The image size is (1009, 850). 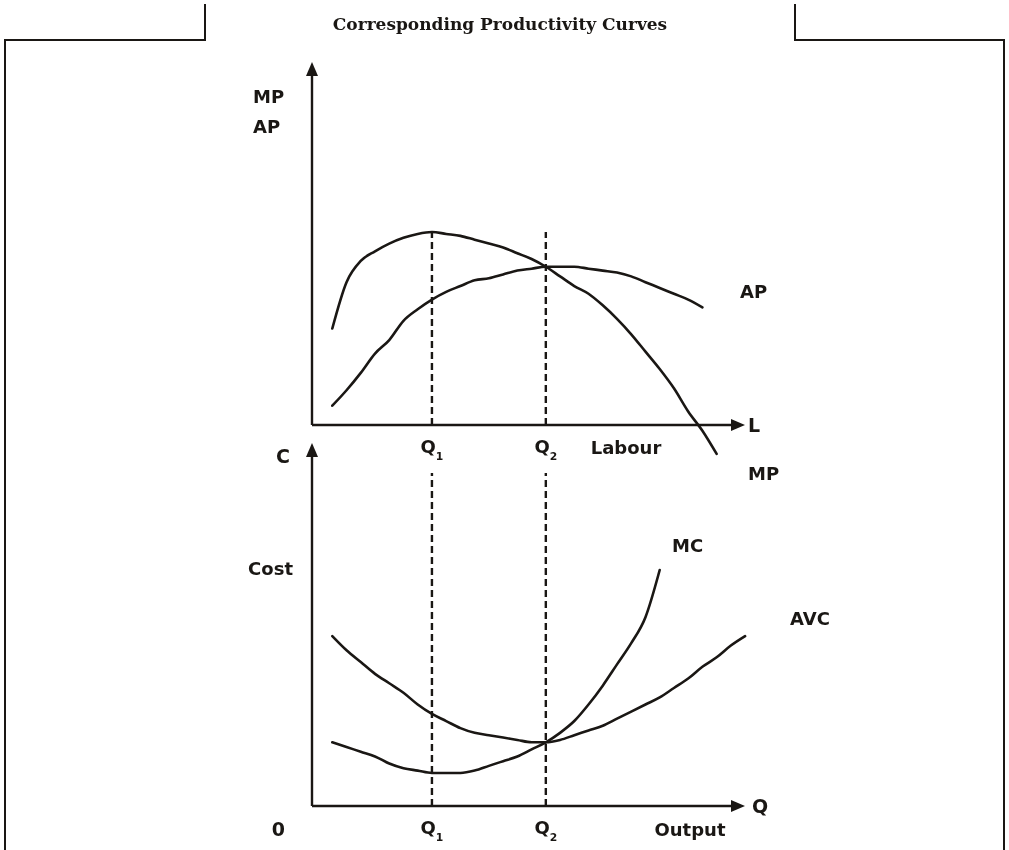 I want to click on series-label: MC, so click(x=688, y=545).